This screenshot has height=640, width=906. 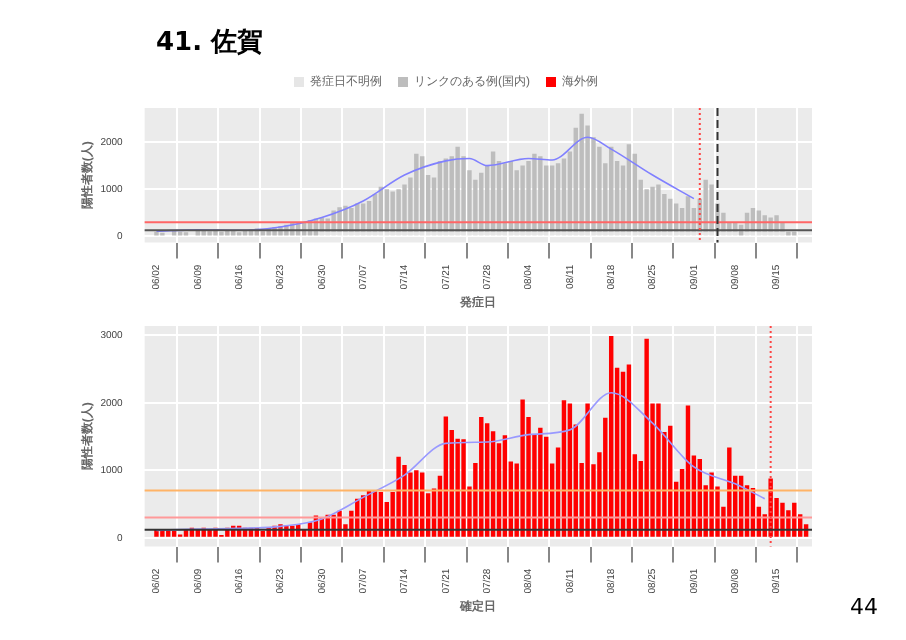 I want to click on text: 44, so click(x=864, y=607).